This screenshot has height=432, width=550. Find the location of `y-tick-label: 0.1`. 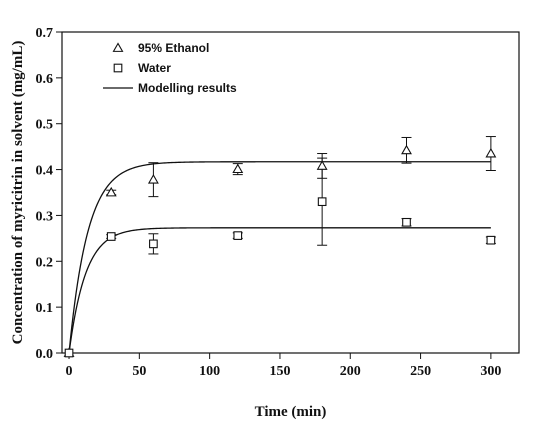

y-tick-label: 0.1 is located at coordinates (45, 308).